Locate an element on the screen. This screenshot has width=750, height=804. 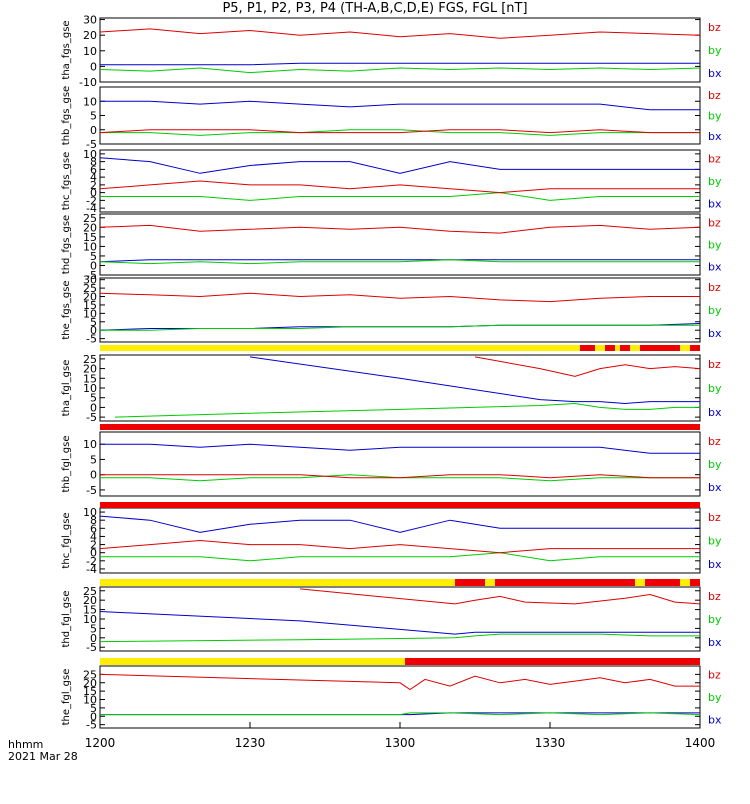
y-tick-label: -2 is located at coordinates (91, 561).